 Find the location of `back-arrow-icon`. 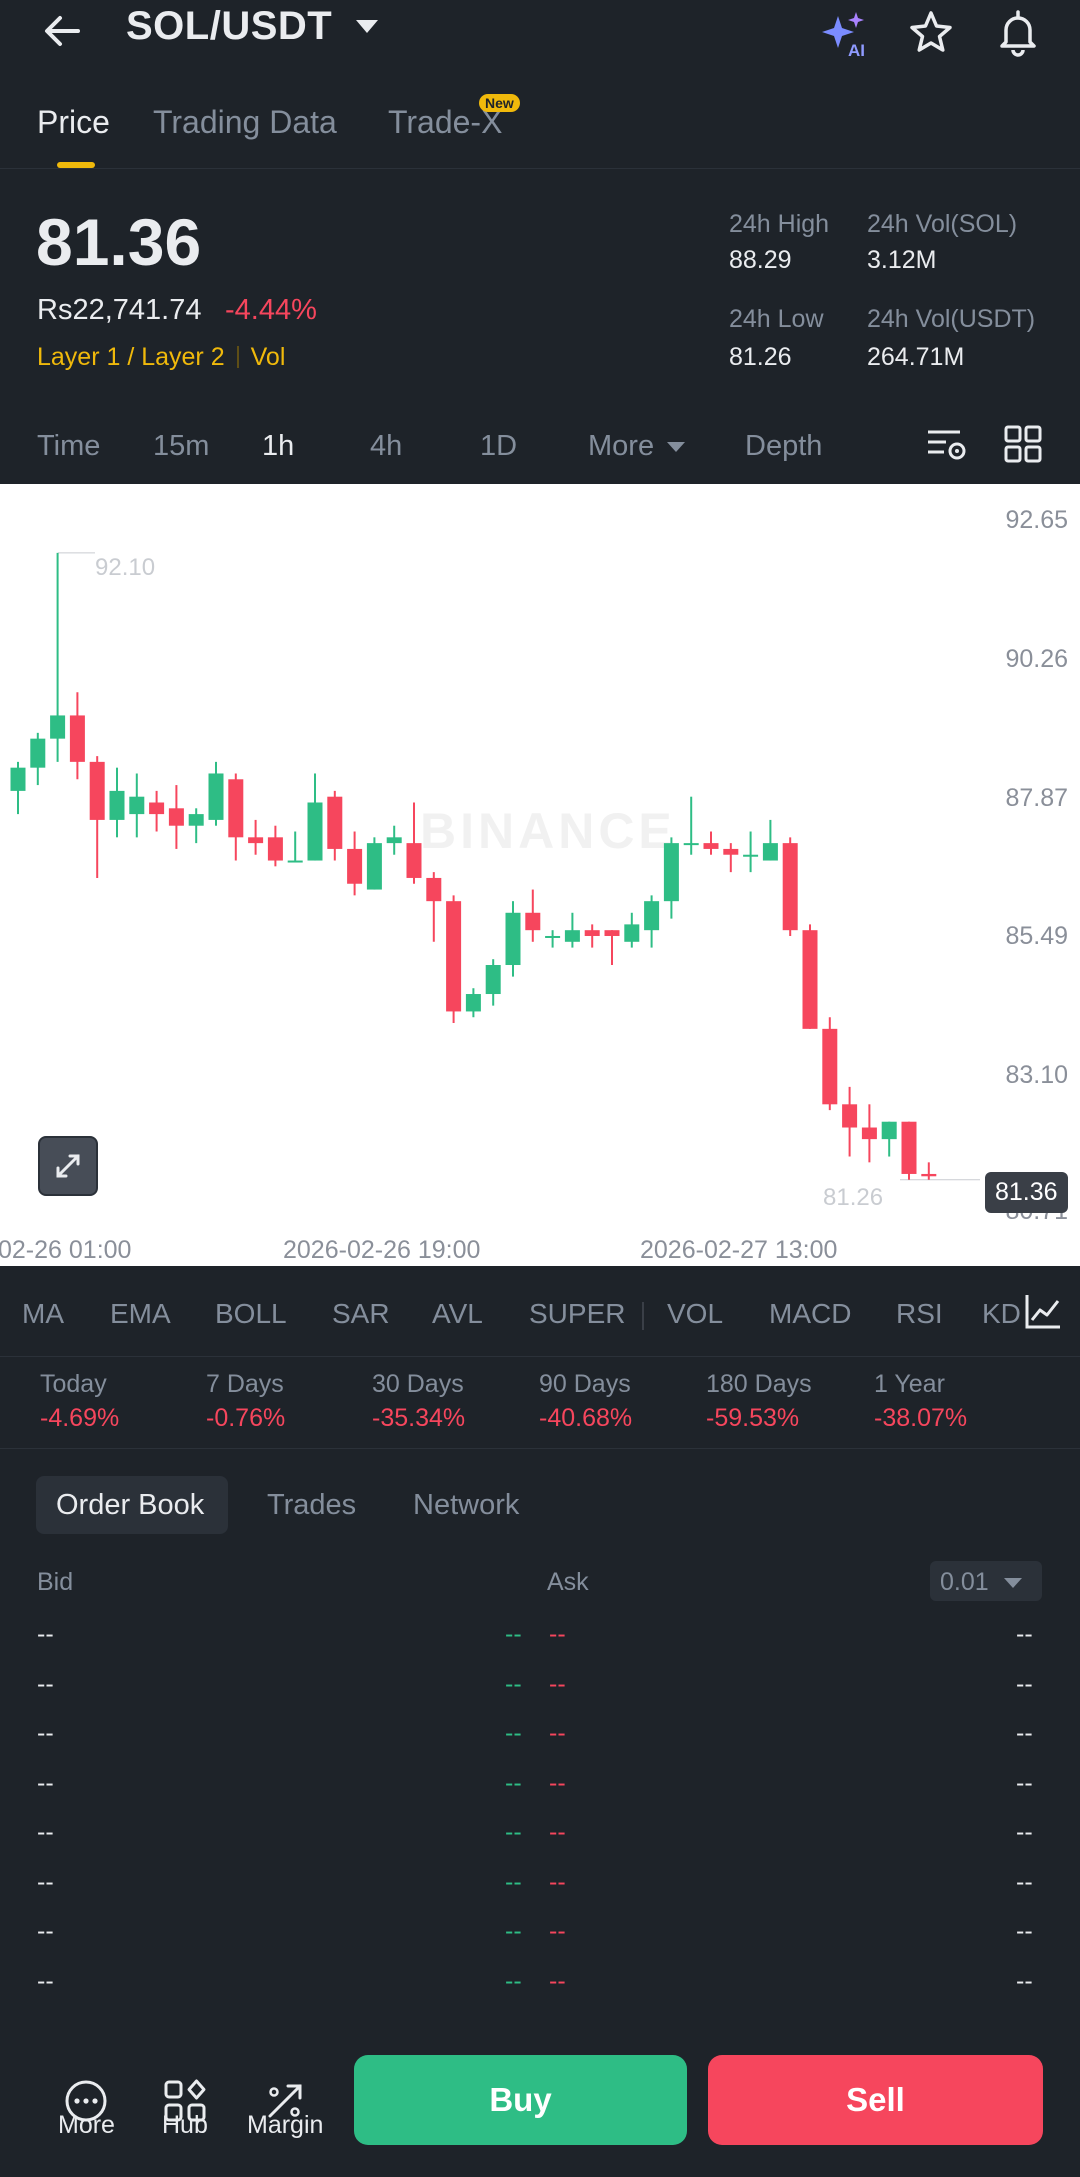

back-arrow-icon is located at coordinates (63, 31).